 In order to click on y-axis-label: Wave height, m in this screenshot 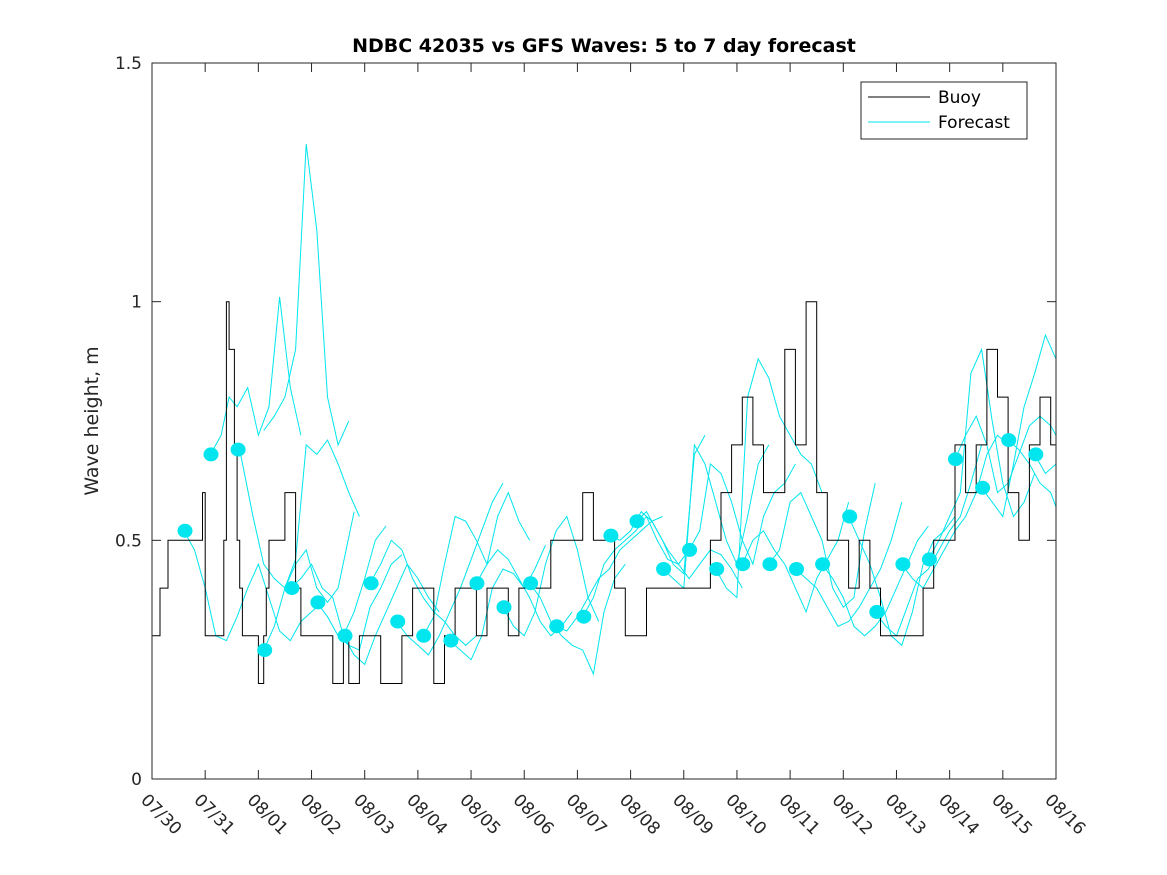, I will do `click(92, 420)`.